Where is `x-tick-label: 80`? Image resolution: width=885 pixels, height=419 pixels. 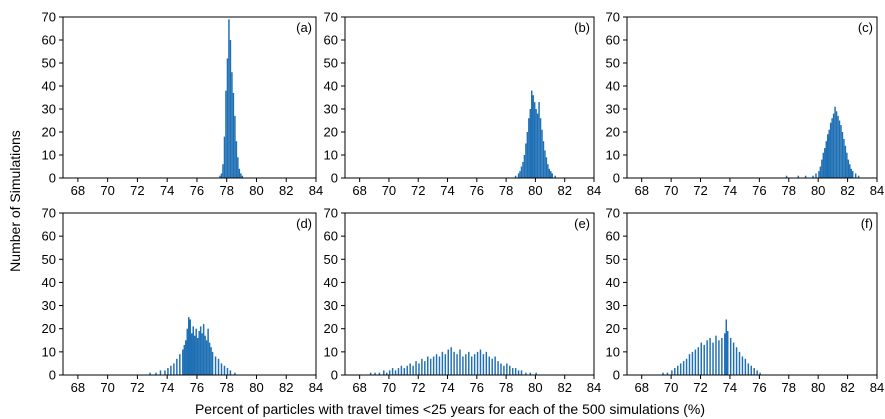 x-tick-label: 80 is located at coordinates (535, 387).